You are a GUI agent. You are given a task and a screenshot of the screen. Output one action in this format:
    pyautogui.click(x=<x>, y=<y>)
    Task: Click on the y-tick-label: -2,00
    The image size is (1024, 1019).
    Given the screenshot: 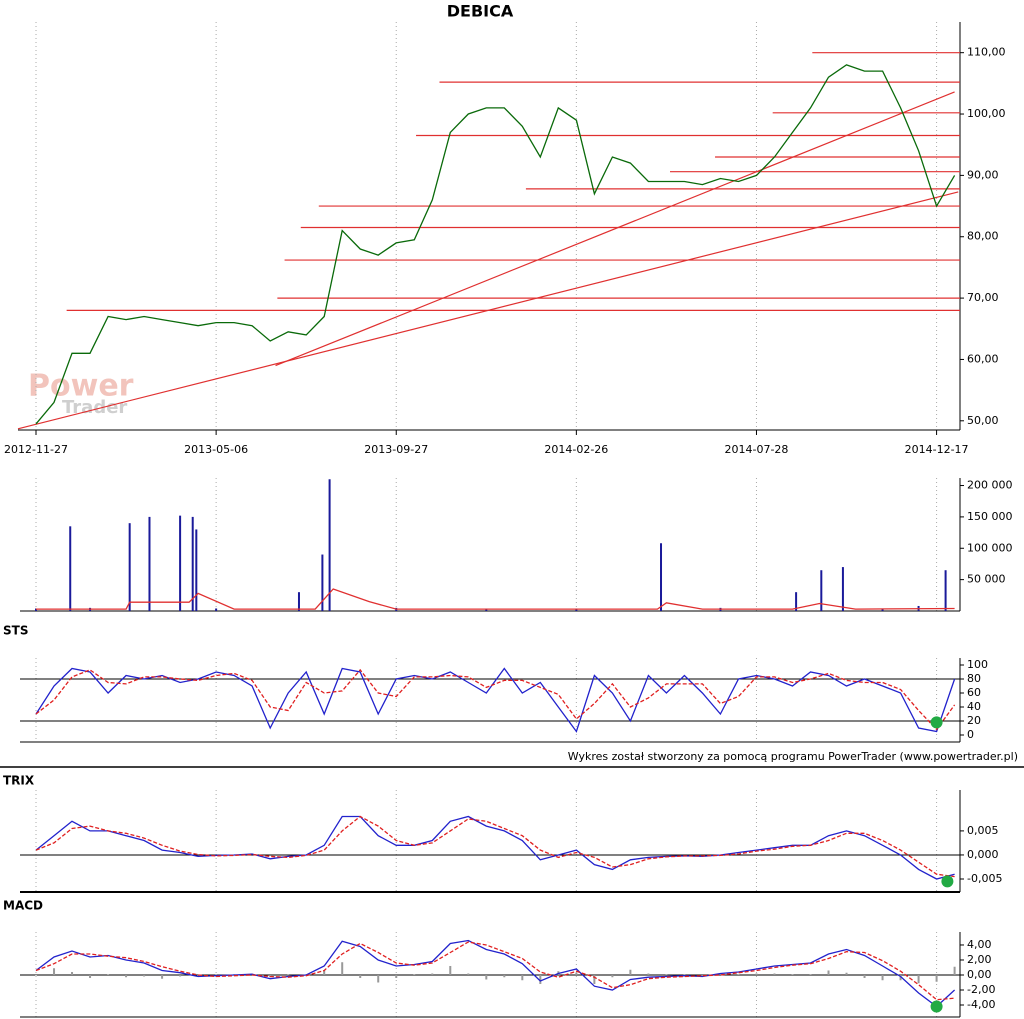 What is the action you would take?
    pyautogui.click(x=981, y=989)
    